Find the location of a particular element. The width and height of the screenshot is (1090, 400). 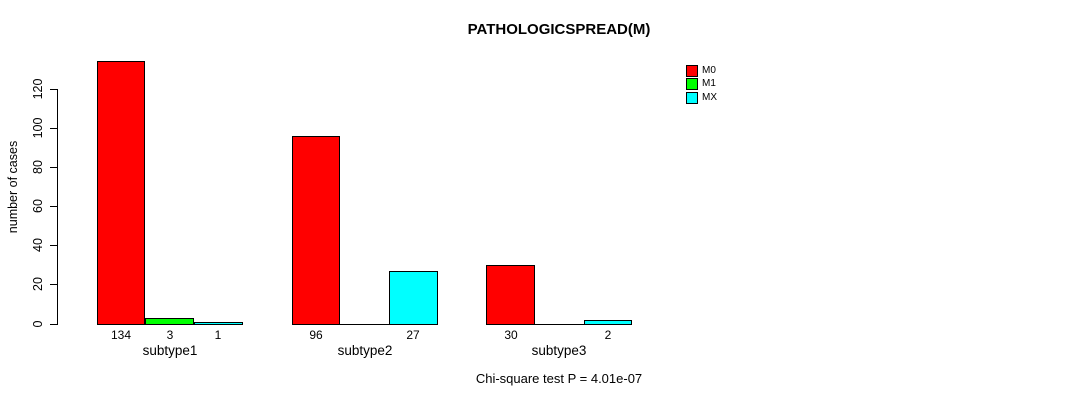

y-tick-label: 40 is located at coordinates (38, 245).